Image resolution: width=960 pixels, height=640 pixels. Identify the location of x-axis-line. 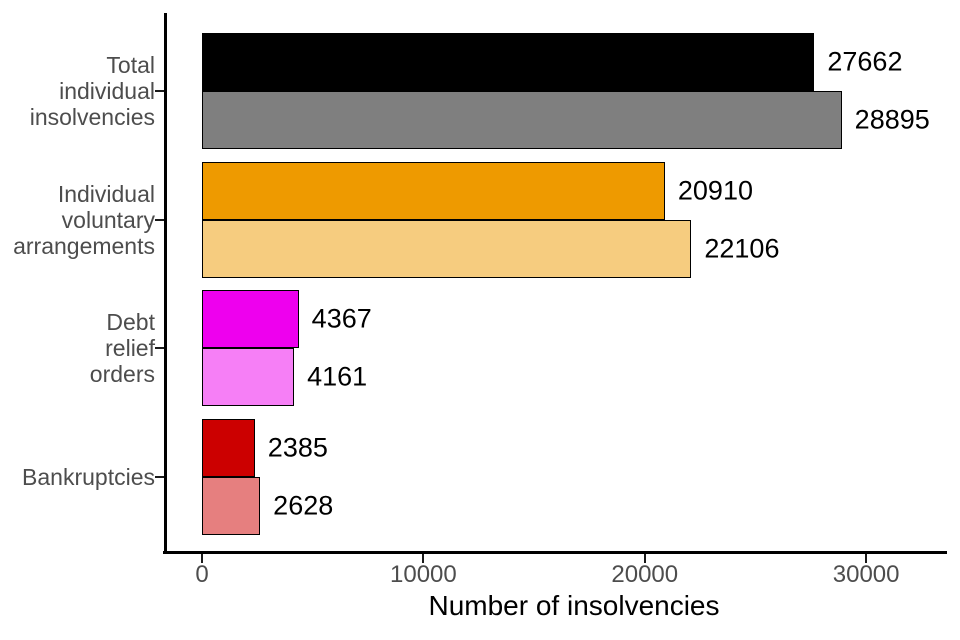
(555, 552).